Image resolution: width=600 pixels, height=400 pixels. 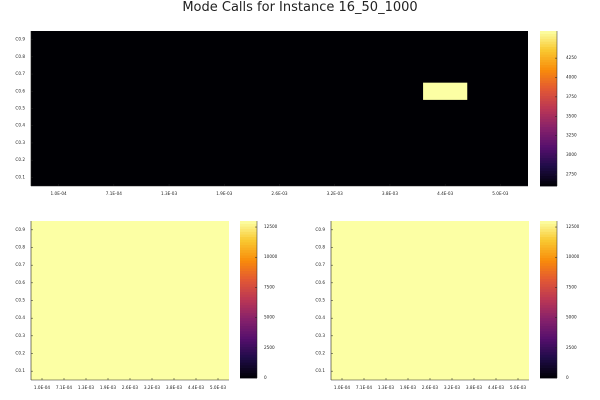 I want to click on y-tick-label: C0.8, so click(x=320, y=247).